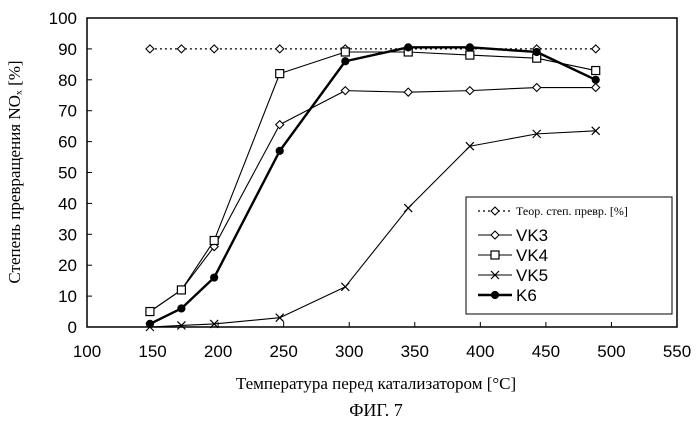  I want to click on y-tick-label: 20, so click(67, 265).